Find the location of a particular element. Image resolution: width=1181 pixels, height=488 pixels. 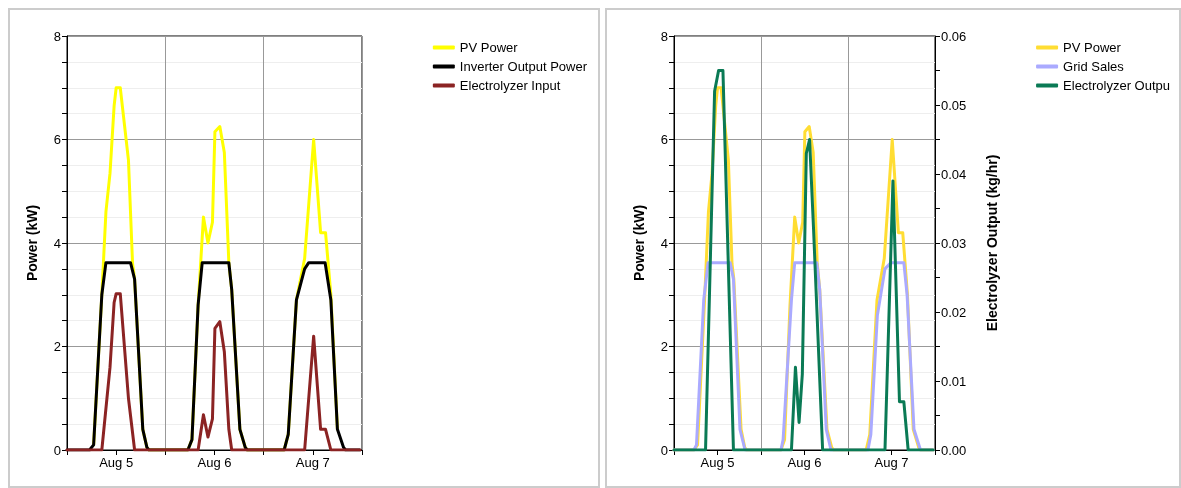

y2-tick-label: 0.03 is located at coordinates (954, 243).